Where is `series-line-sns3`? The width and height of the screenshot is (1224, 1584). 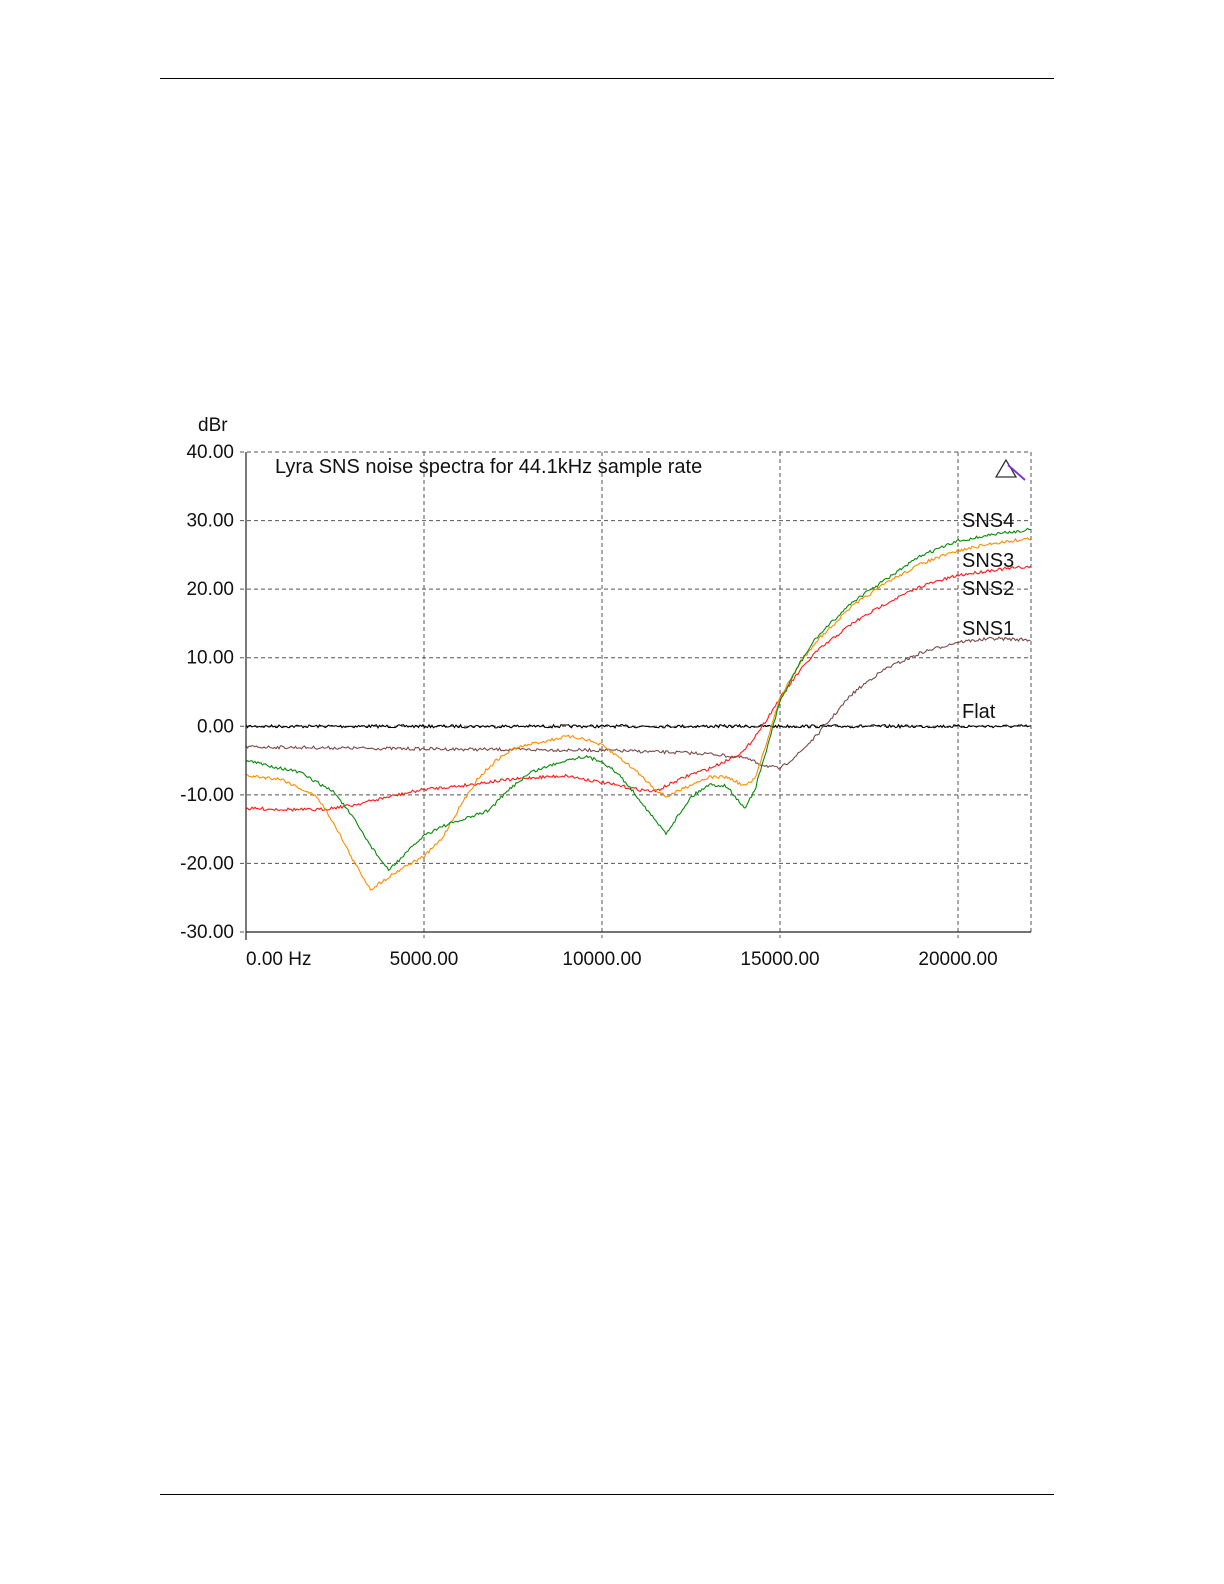
series-line-sns3 is located at coordinates (638, 713).